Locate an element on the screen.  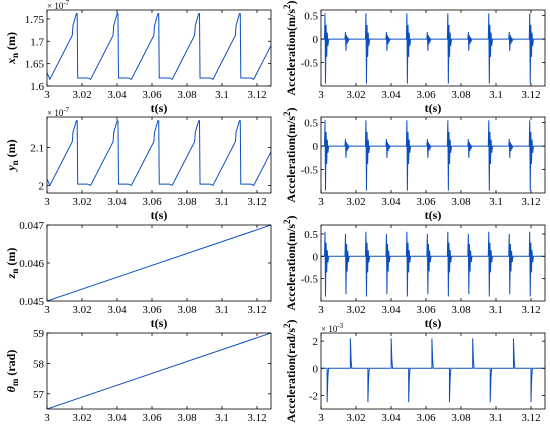
x-axis-label-zn: t(s) is located at coordinates (159, 323).